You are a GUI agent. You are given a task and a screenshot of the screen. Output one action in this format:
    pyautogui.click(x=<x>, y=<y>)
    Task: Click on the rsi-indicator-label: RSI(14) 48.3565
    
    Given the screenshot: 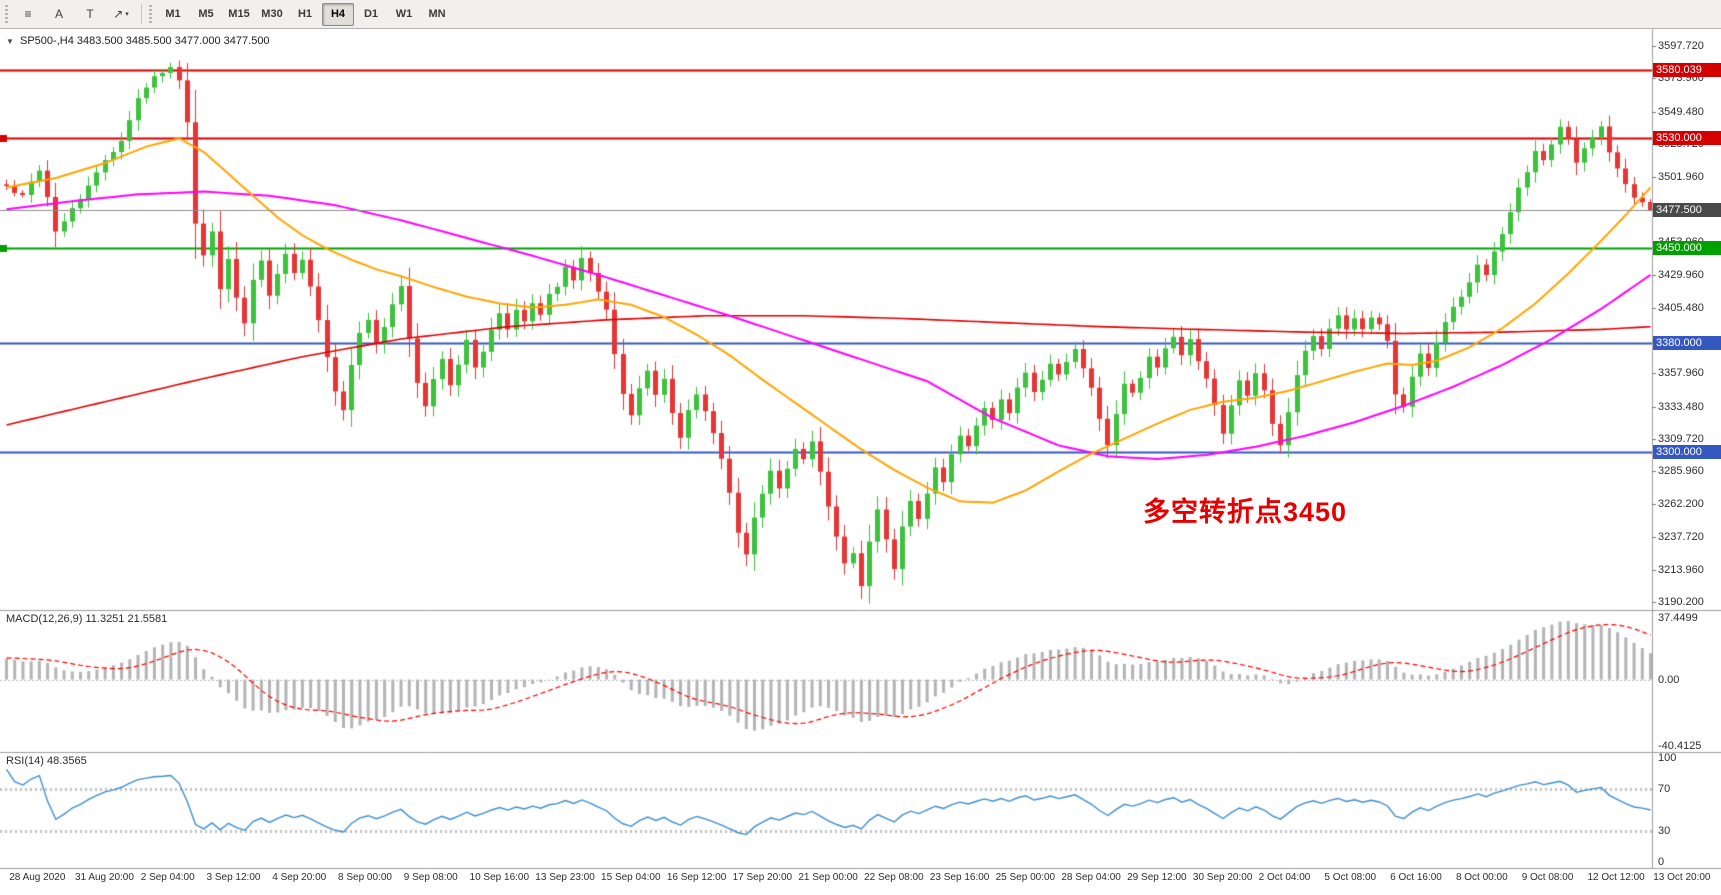 What is the action you would take?
    pyautogui.click(x=46, y=761)
    